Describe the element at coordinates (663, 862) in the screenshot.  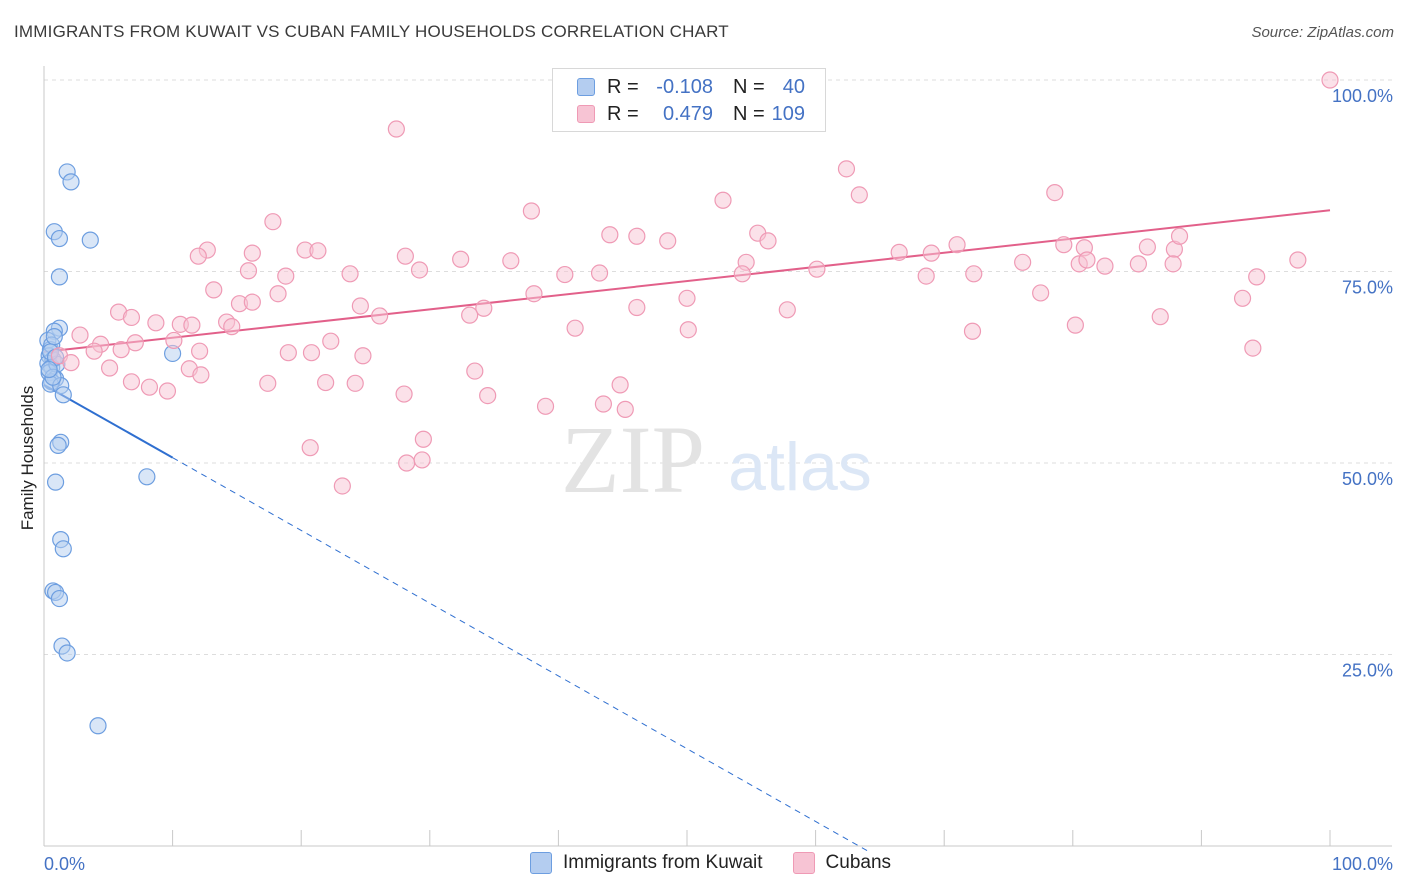
I see `series-label-kuwait: Immigrants from Kuwait` at that location.